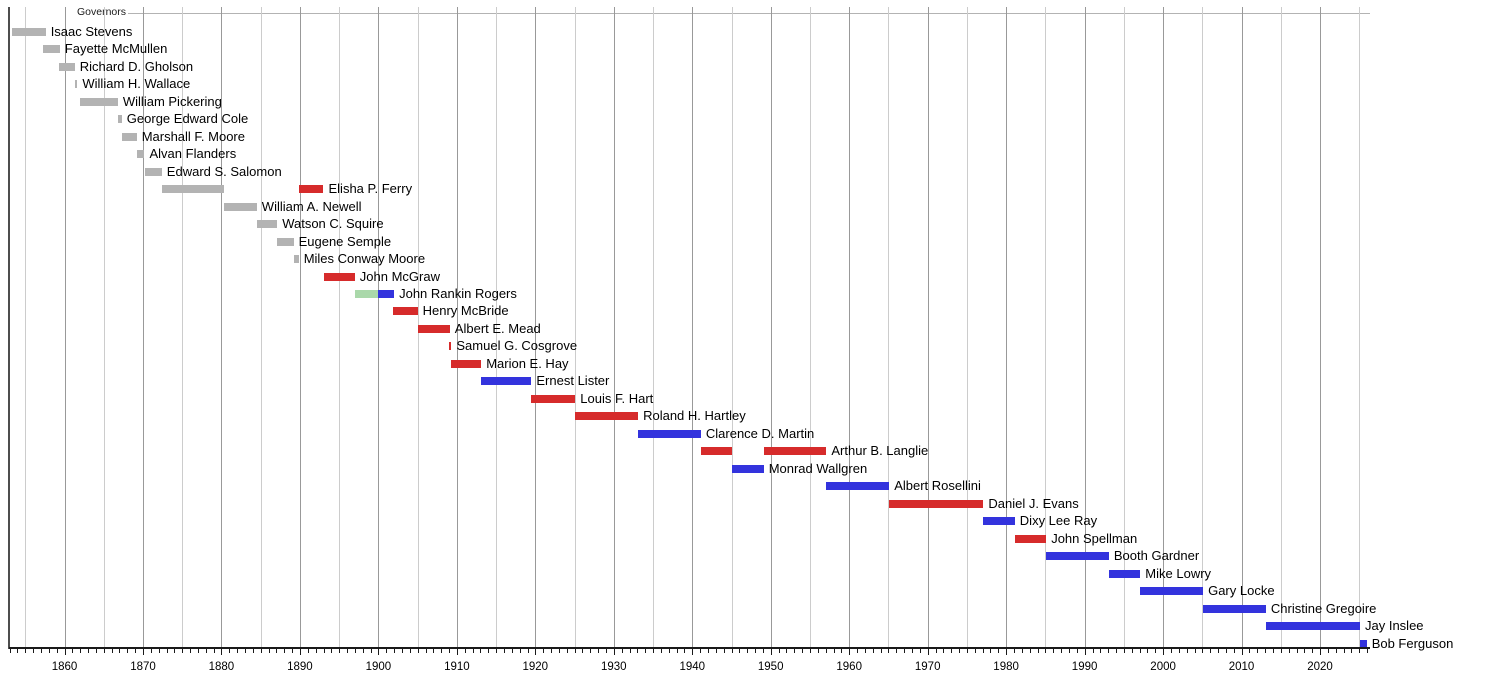 The width and height of the screenshot is (1500, 678). I want to click on timeline-gridline-1965, so click(889, 327).